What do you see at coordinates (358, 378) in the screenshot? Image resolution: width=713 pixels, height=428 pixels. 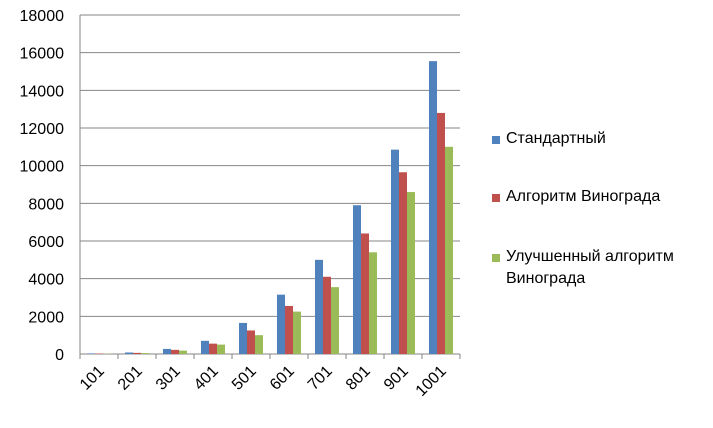 I see `x-tick-label: 801` at bounding box center [358, 378].